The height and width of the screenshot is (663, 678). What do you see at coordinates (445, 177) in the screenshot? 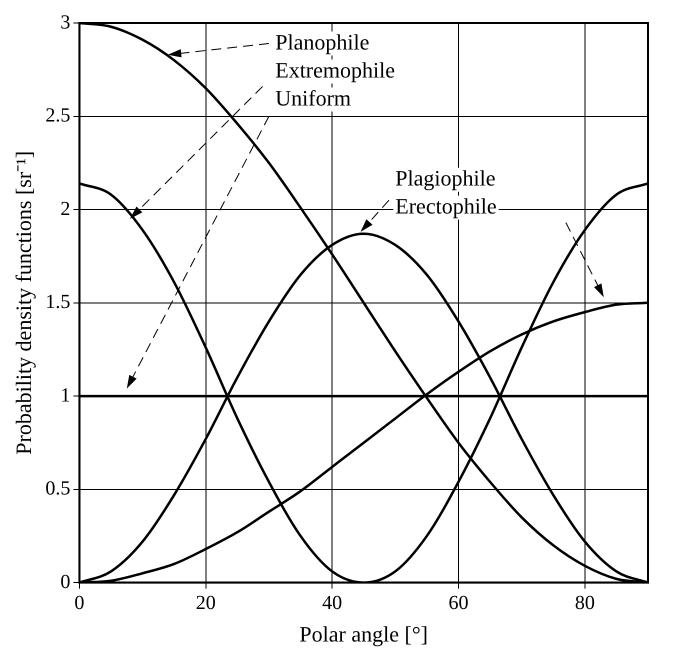
I see `annotation: Plagiophile` at bounding box center [445, 177].